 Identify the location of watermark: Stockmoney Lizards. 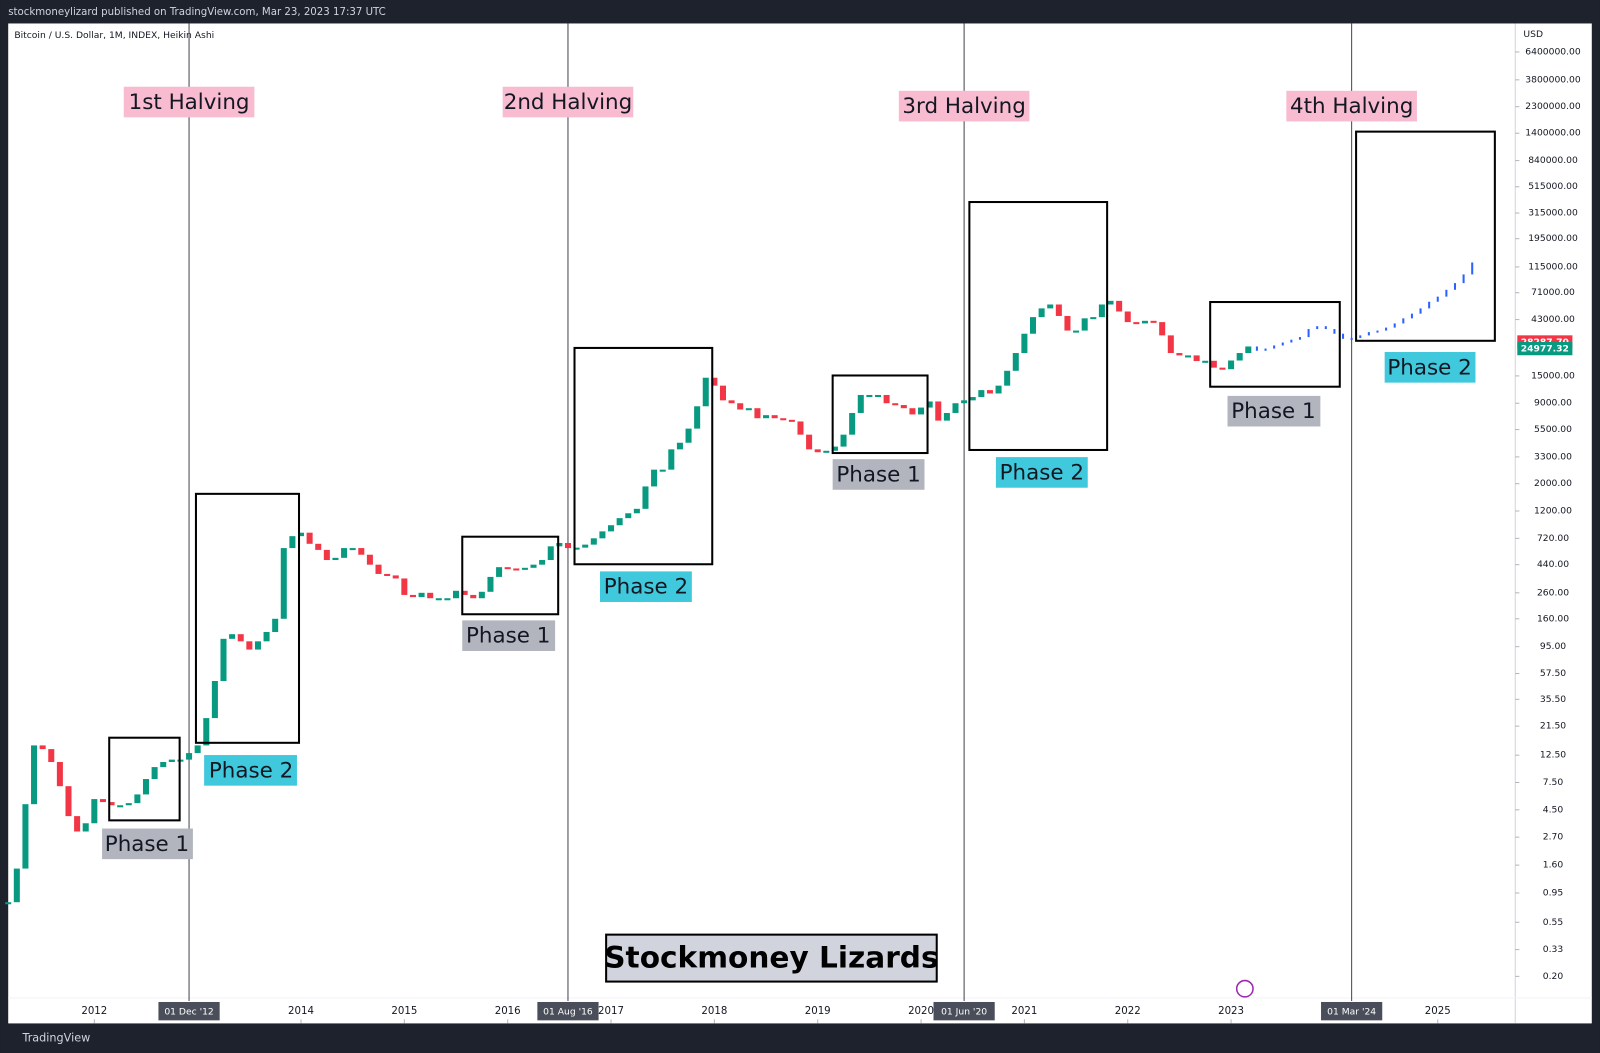
(771, 958).